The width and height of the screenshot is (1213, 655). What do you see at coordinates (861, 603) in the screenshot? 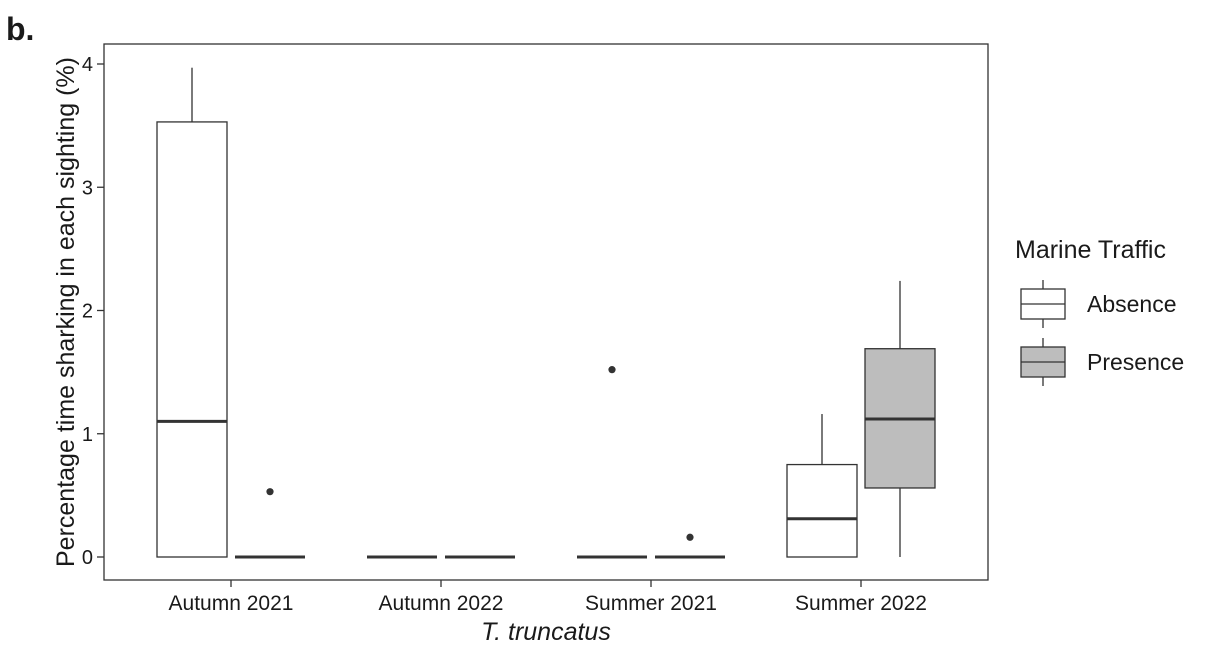
I see `x-tick-label: Summer 2022` at bounding box center [861, 603].